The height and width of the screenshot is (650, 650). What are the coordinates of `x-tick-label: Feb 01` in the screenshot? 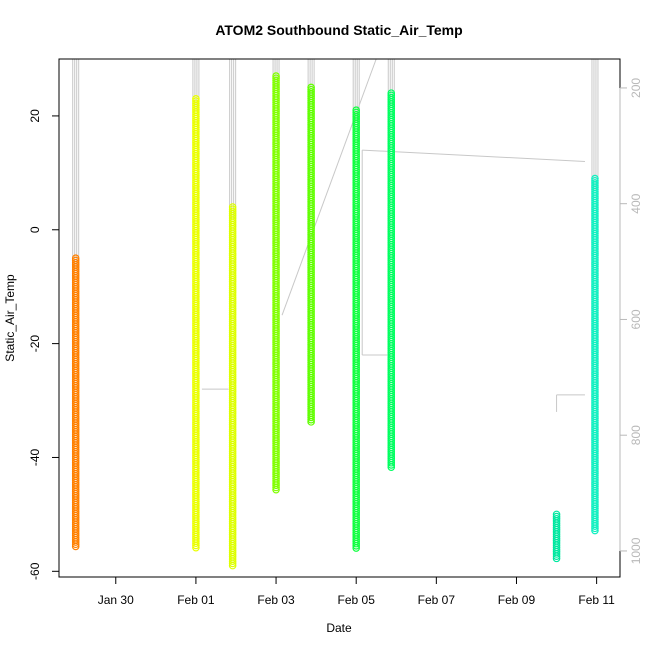 It's located at (196, 600).